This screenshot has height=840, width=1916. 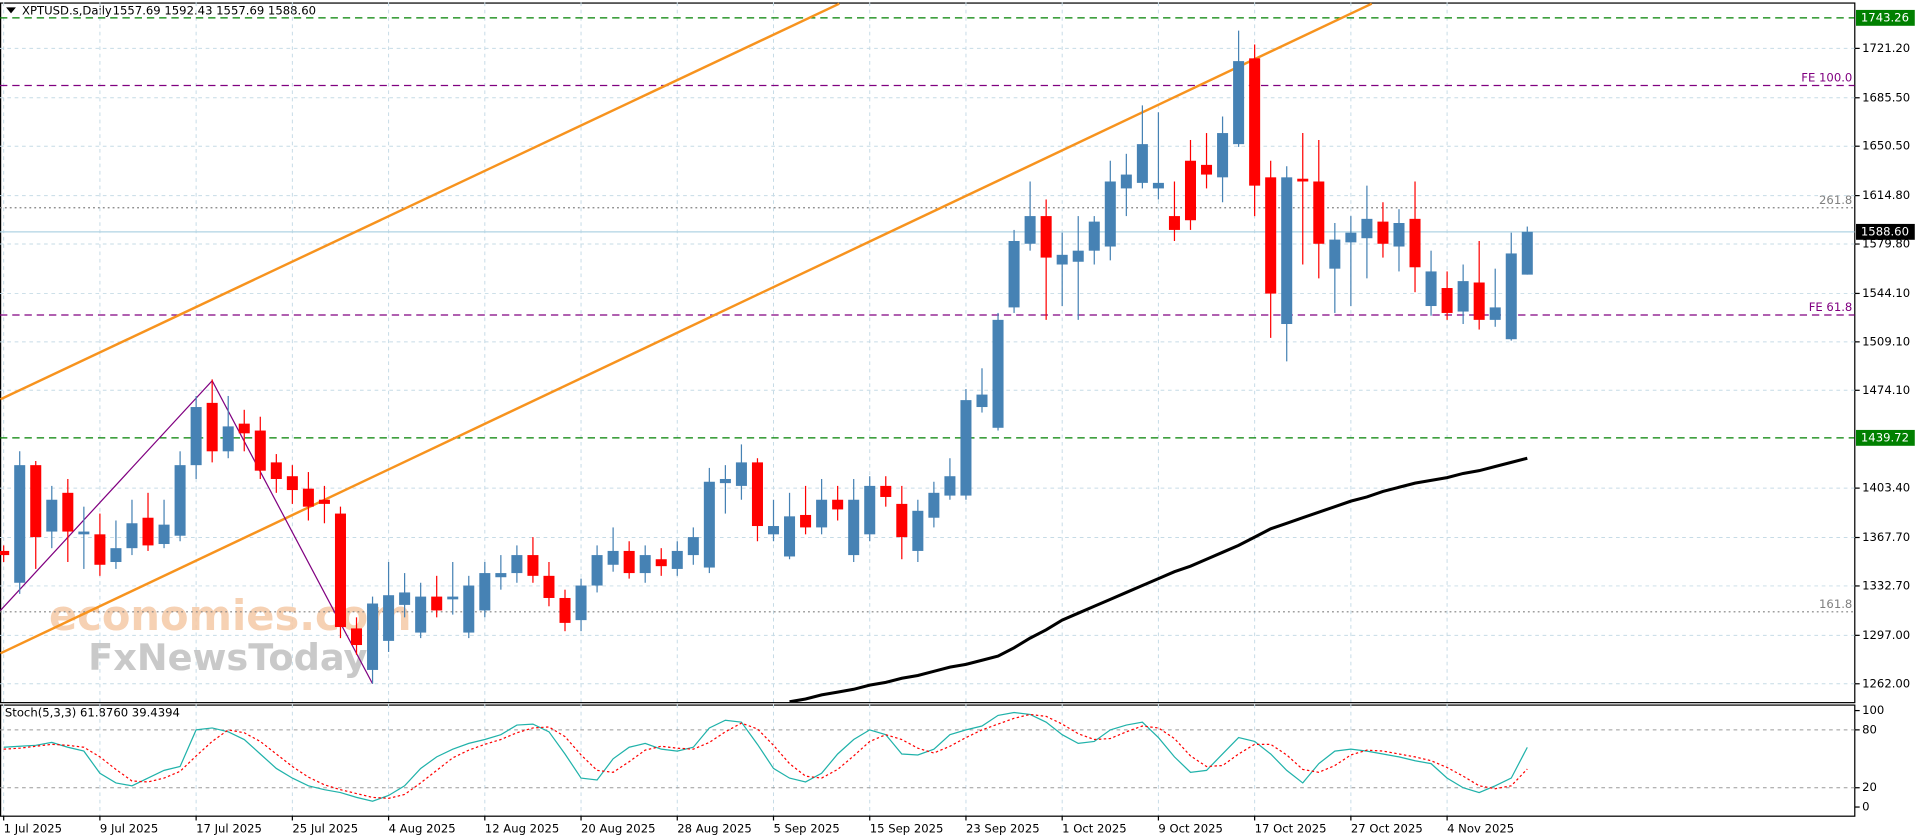 What do you see at coordinates (1826, 78) in the screenshot?
I see `level-label: FE 100.0` at bounding box center [1826, 78].